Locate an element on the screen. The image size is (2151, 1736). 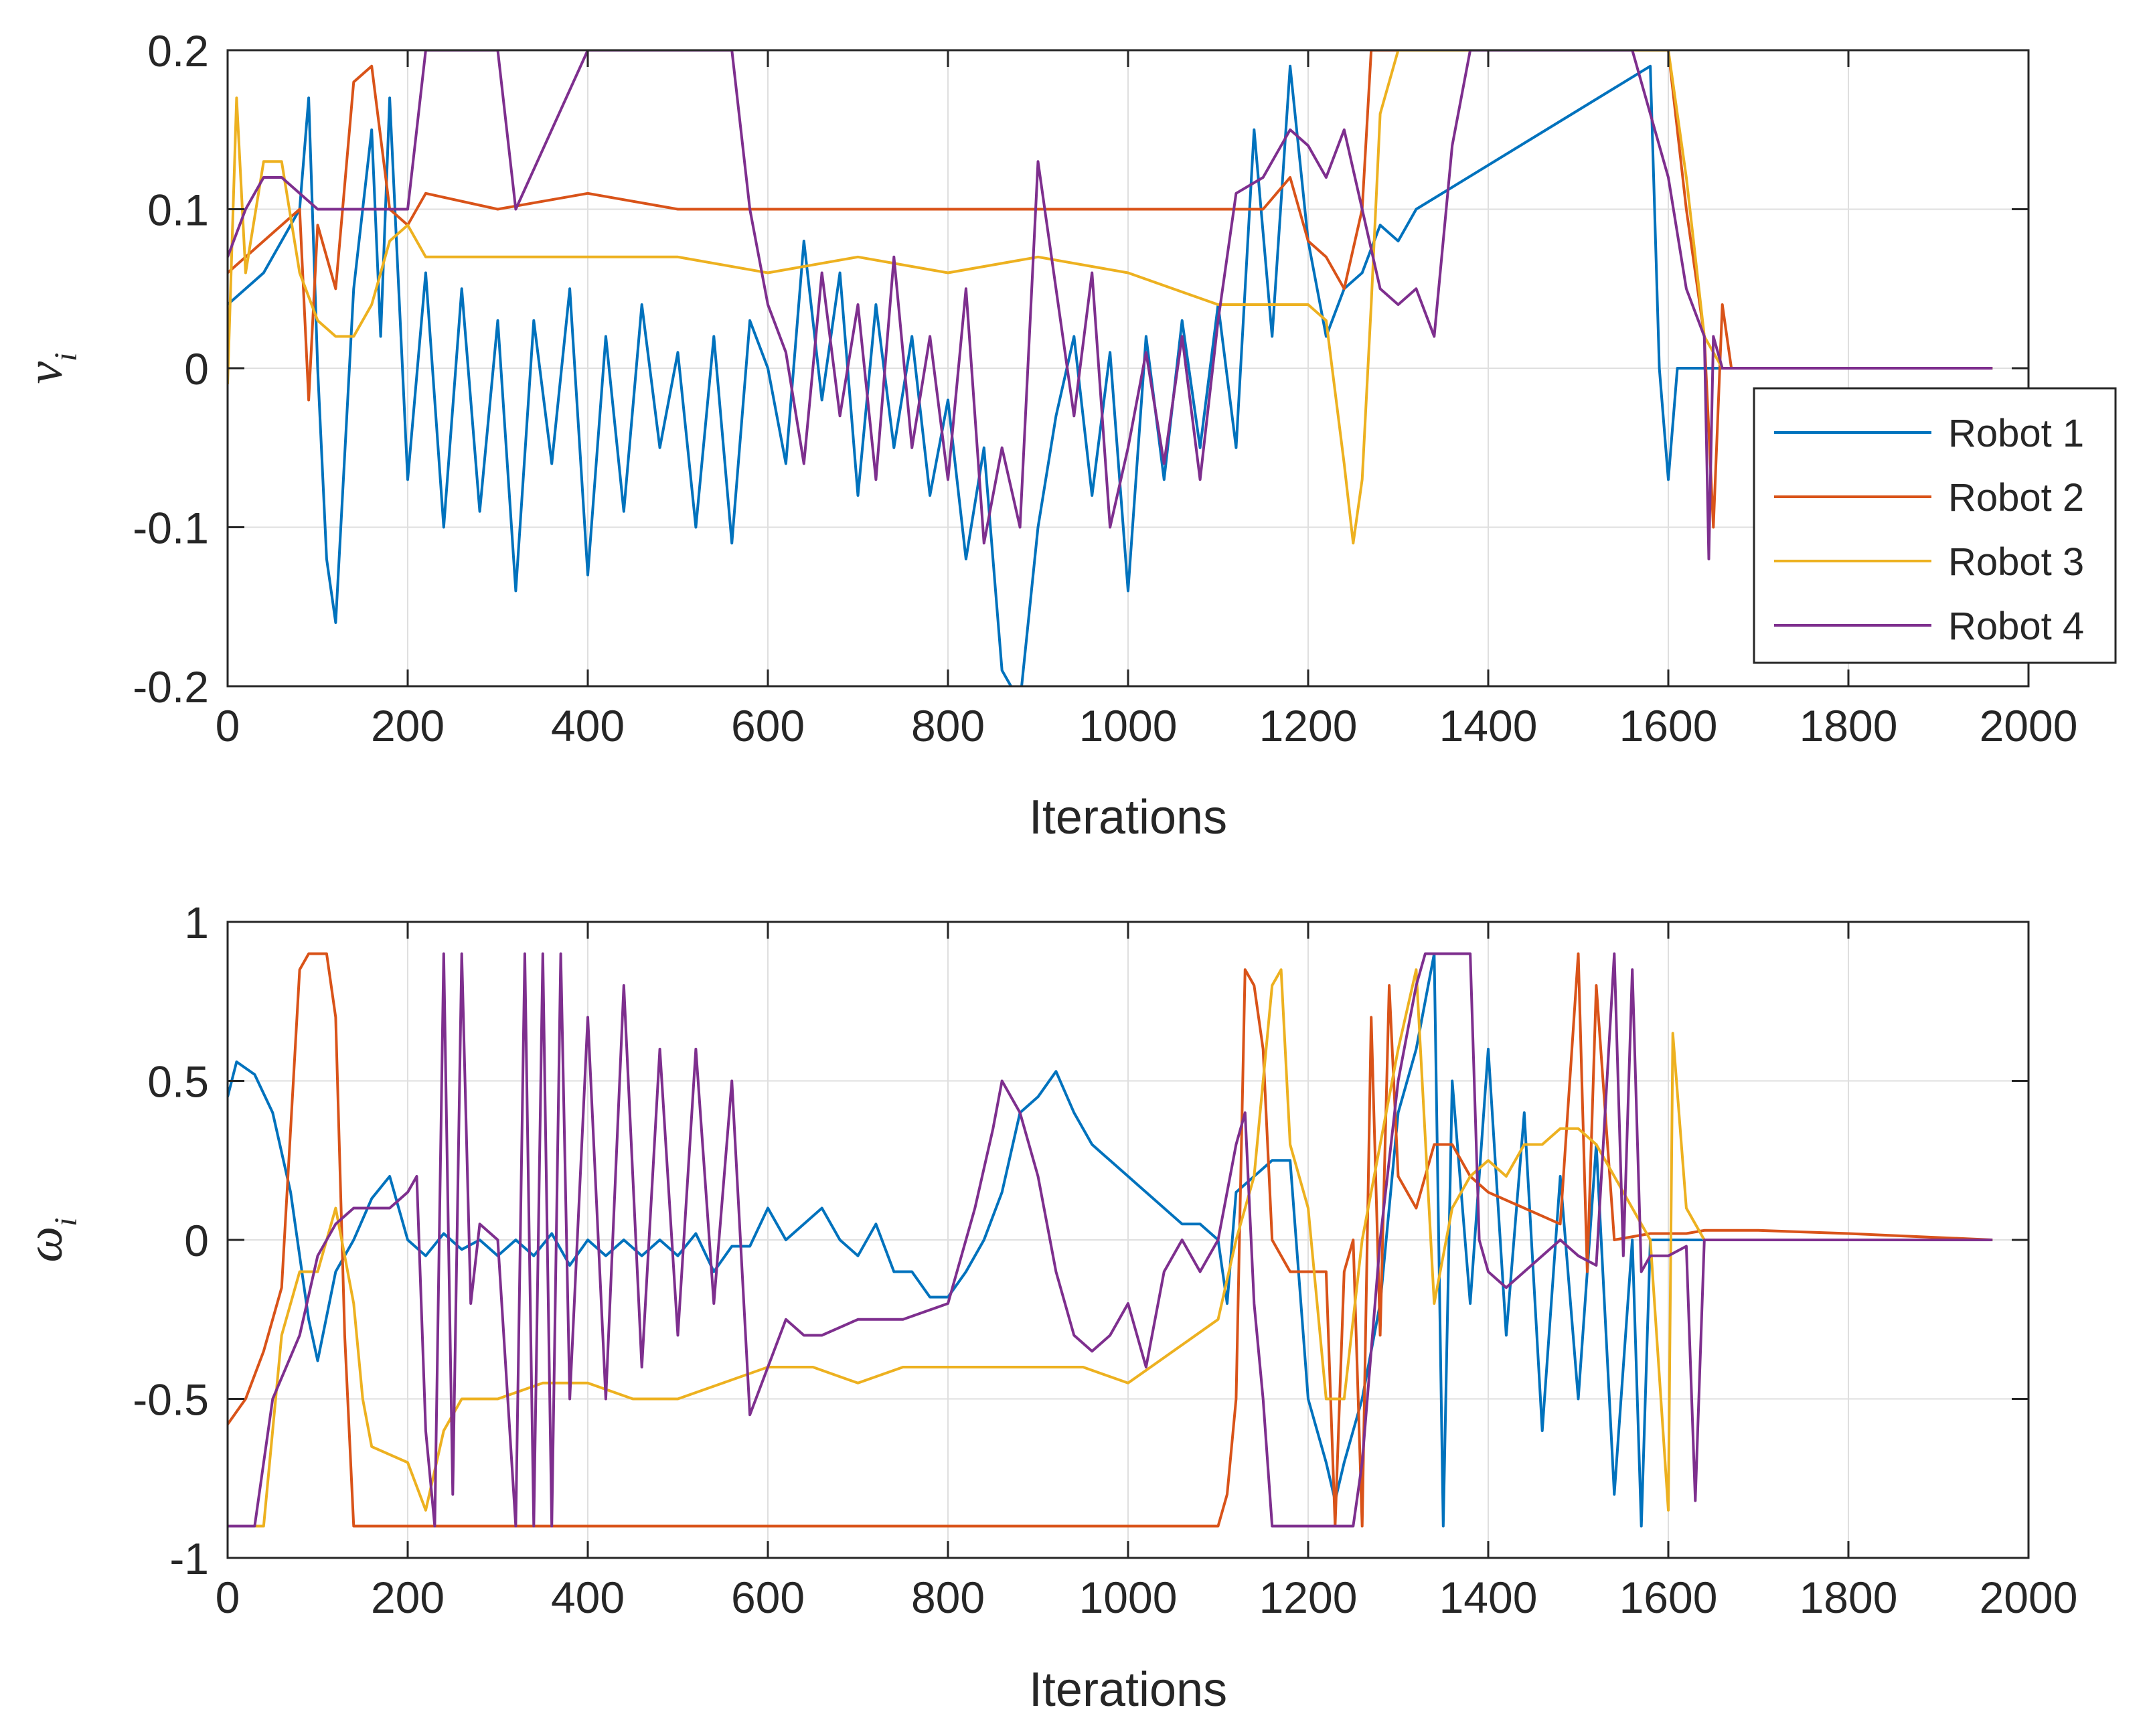
angular-velocity-x-tick-label: 1800 is located at coordinates (1849, 1597).